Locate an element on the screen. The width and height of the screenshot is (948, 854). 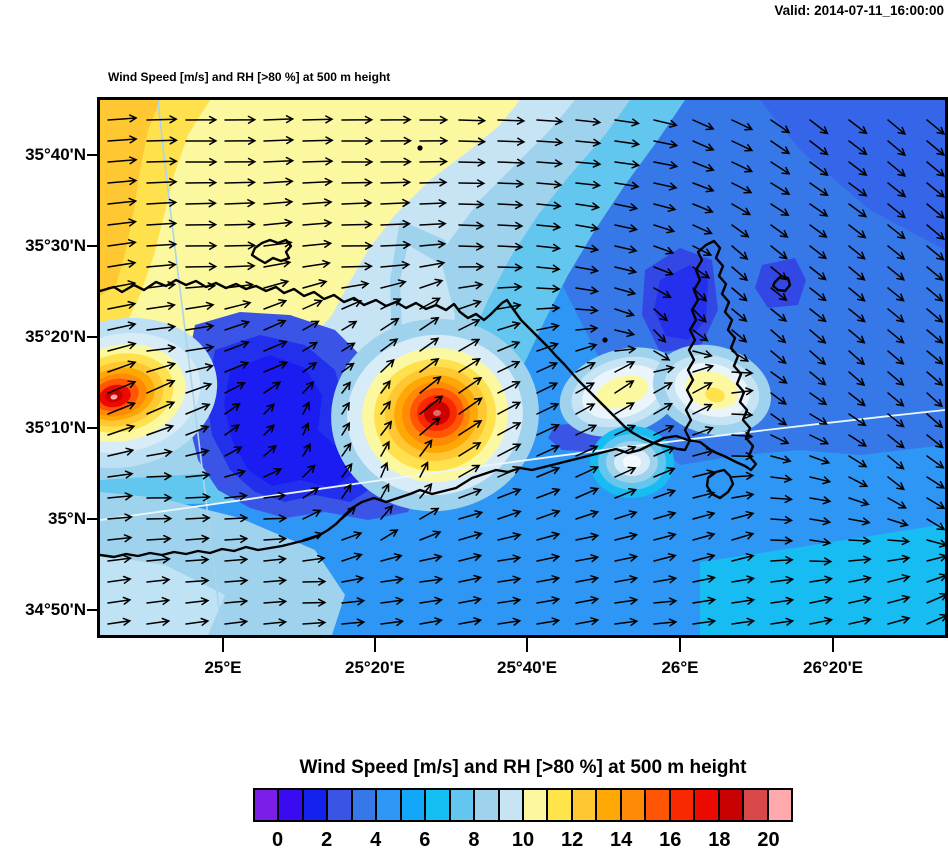
colorbar-tick-label: 16 is located at coordinates (670, 840).